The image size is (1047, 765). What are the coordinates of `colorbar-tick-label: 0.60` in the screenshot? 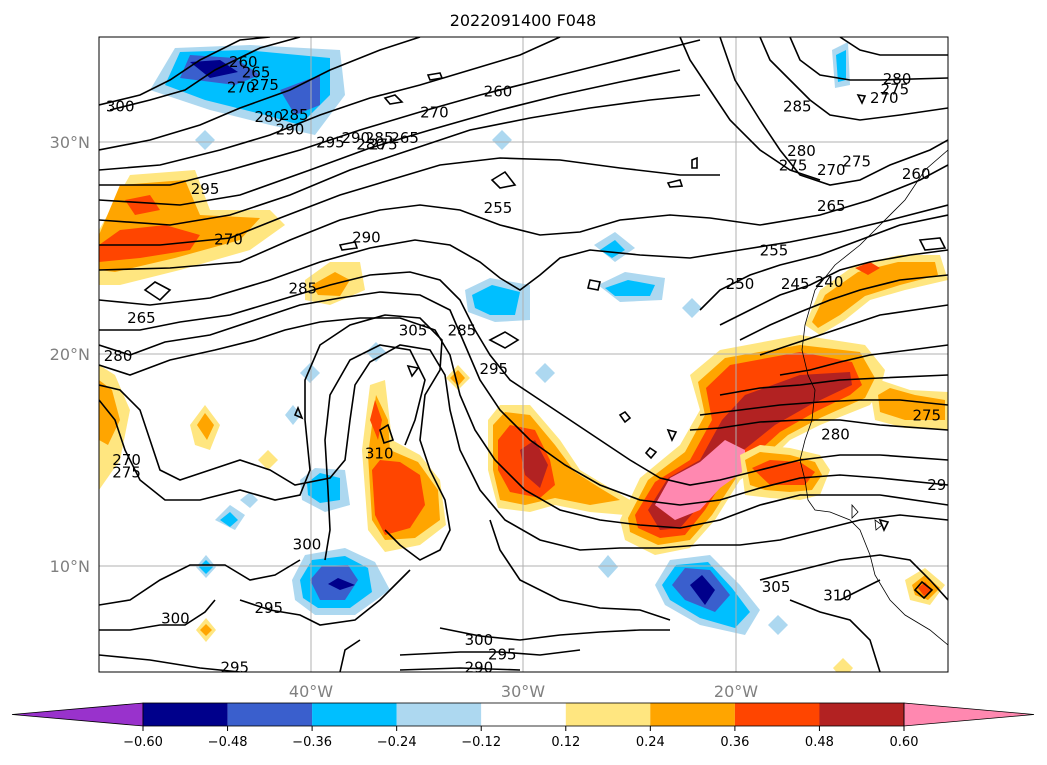 It's located at (904, 742).